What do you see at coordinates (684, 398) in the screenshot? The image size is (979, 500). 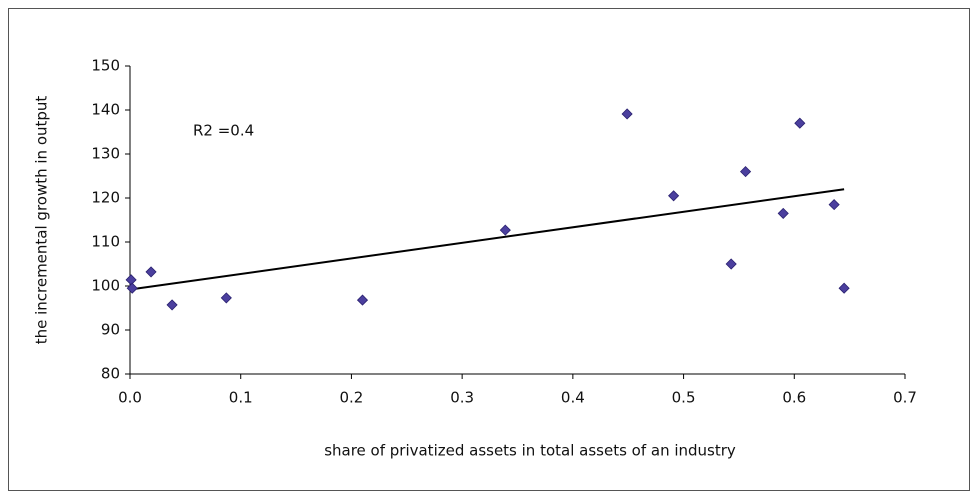 I see `x-tick-label: 0.5` at bounding box center [684, 398].